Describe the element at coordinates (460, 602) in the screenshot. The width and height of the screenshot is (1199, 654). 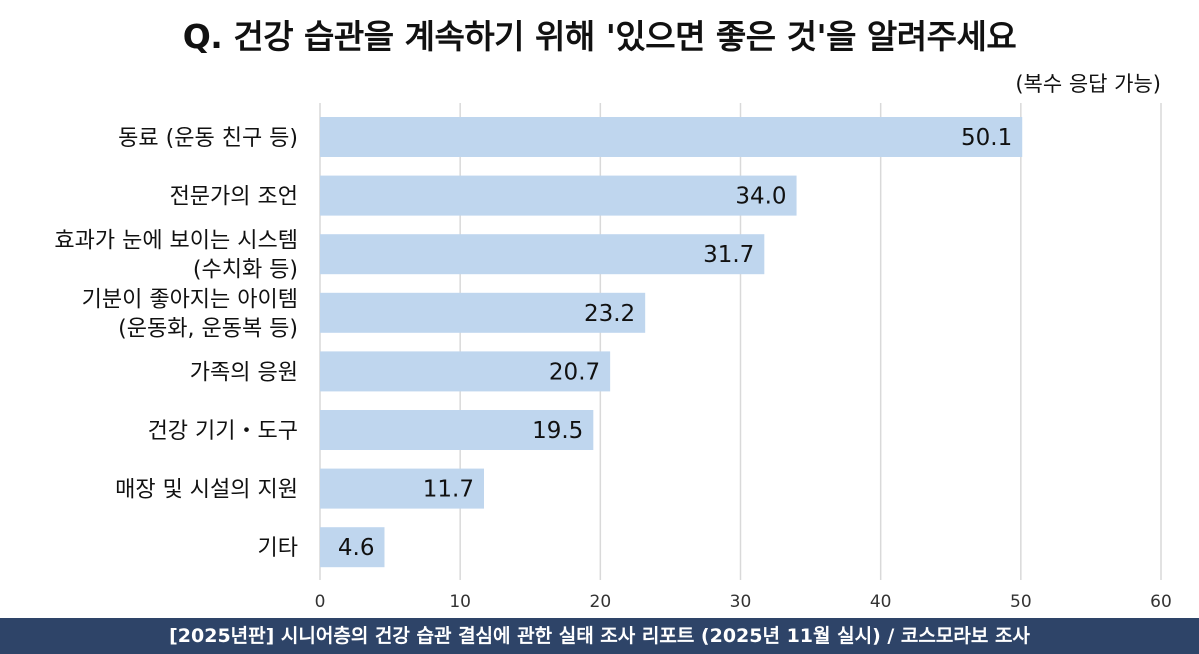
I see `x-tick-label: 10` at that location.